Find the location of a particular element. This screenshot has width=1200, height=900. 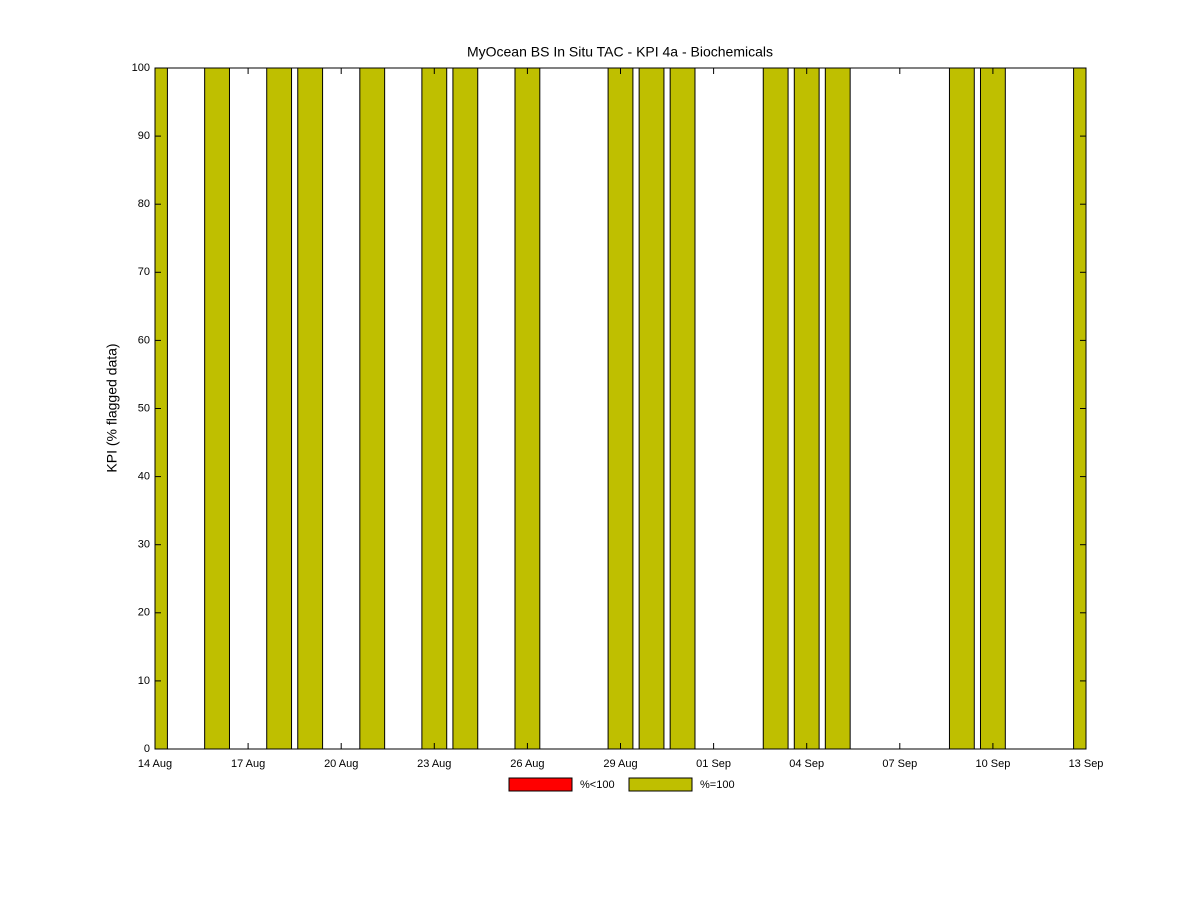

y-tick-label: 20 is located at coordinates (144, 613).